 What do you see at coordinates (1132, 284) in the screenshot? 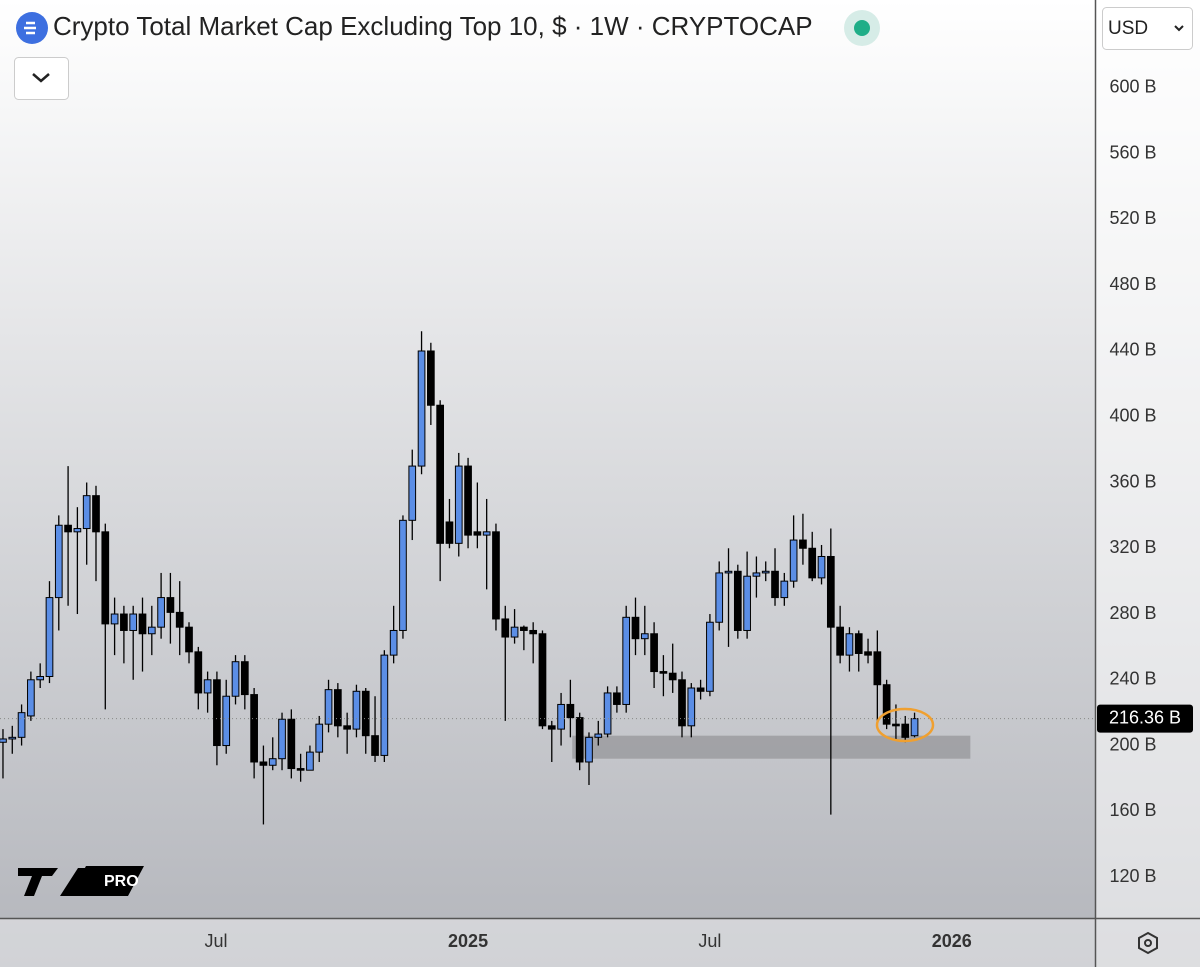
I see `y-tick-label: 480 B` at bounding box center [1132, 284].